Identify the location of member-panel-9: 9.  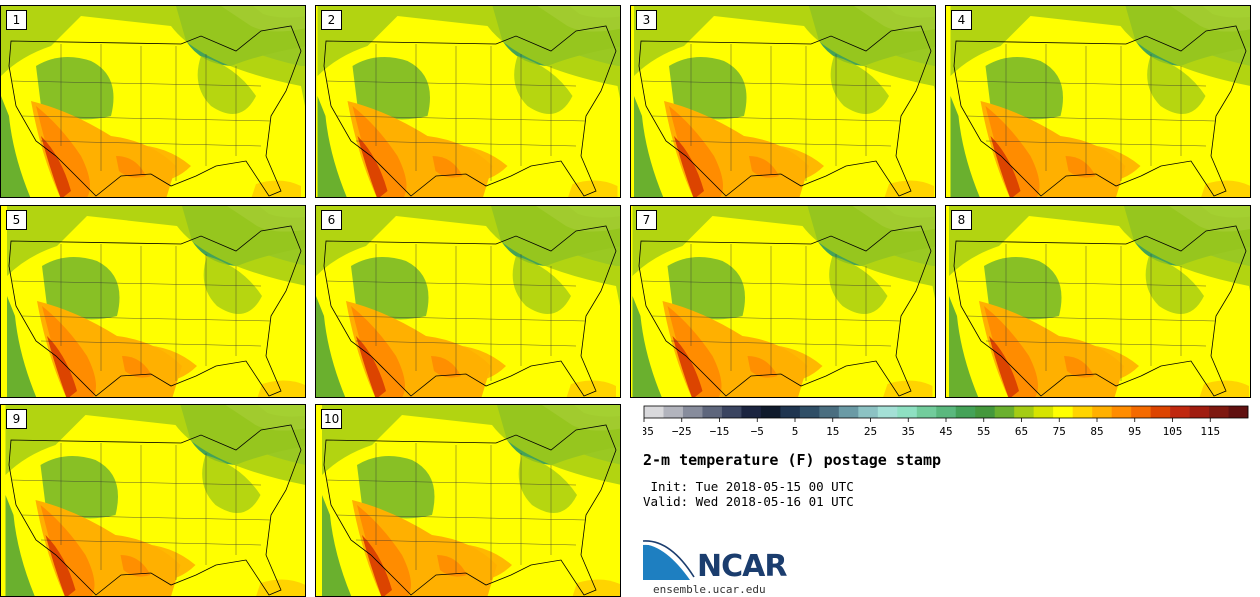
(153, 500).